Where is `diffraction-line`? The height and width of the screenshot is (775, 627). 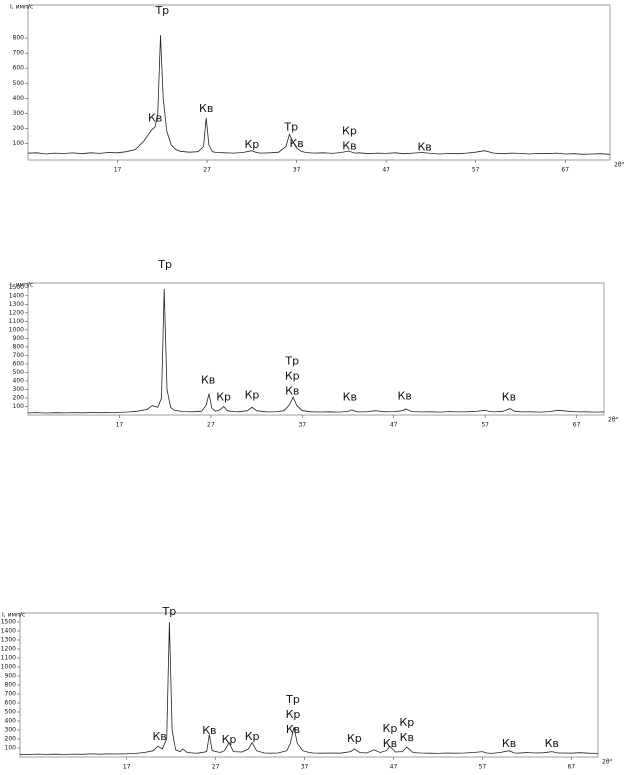 diffraction-line is located at coordinates (319, 95).